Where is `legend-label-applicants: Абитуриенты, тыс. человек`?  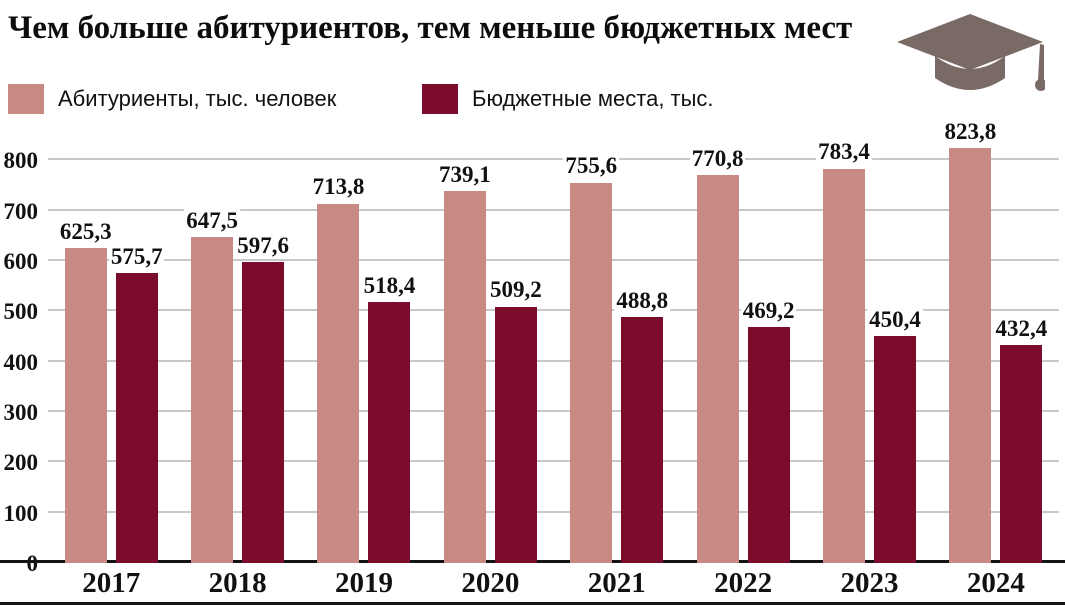
legend-label-applicants: Абитуриенты, тыс. человек is located at coordinates (197, 98).